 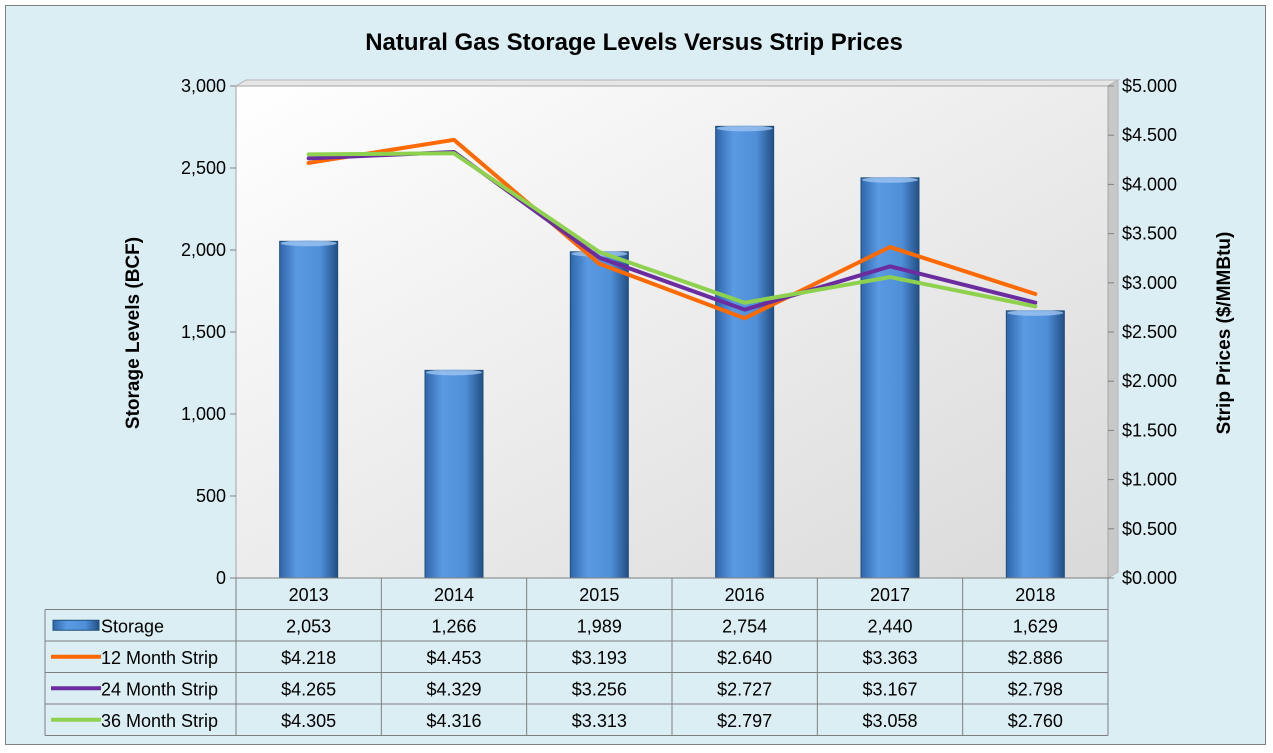 What do you see at coordinates (1035, 626) in the screenshot?
I see `table-cell: 1,629` at bounding box center [1035, 626].